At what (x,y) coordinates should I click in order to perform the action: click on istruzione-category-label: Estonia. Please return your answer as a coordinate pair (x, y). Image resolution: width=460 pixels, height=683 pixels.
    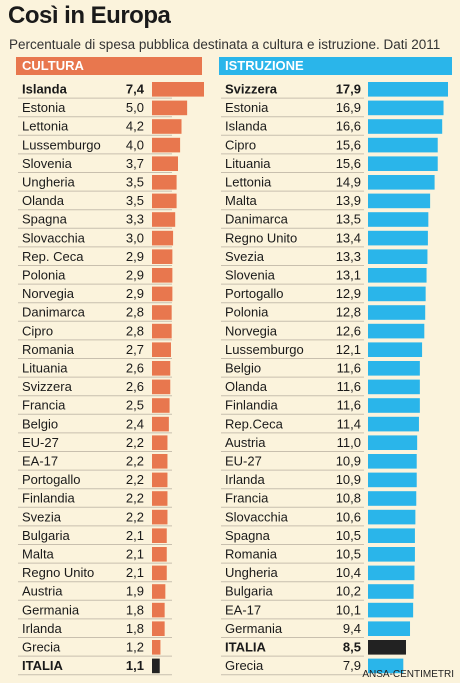
    Looking at the image, I should click on (247, 107).